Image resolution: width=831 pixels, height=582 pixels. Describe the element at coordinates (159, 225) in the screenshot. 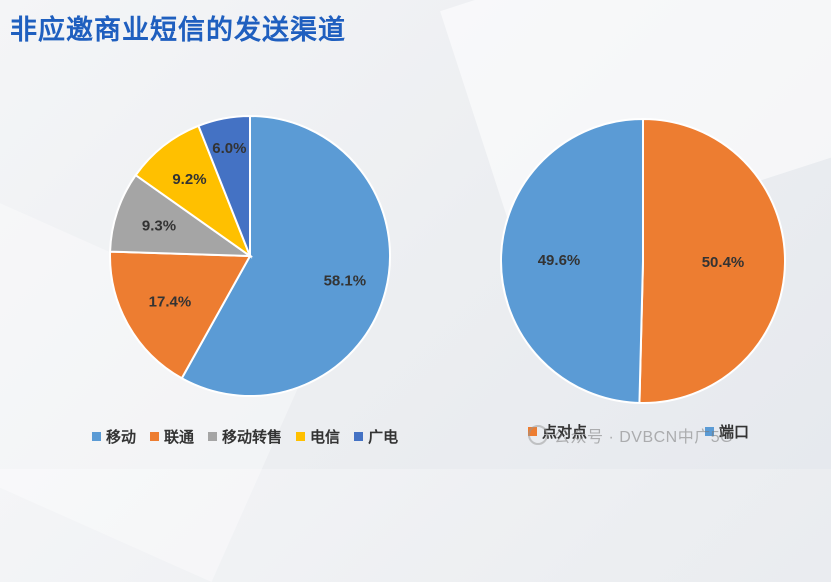

I see `data-label-移动转售: 9.3%` at that location.